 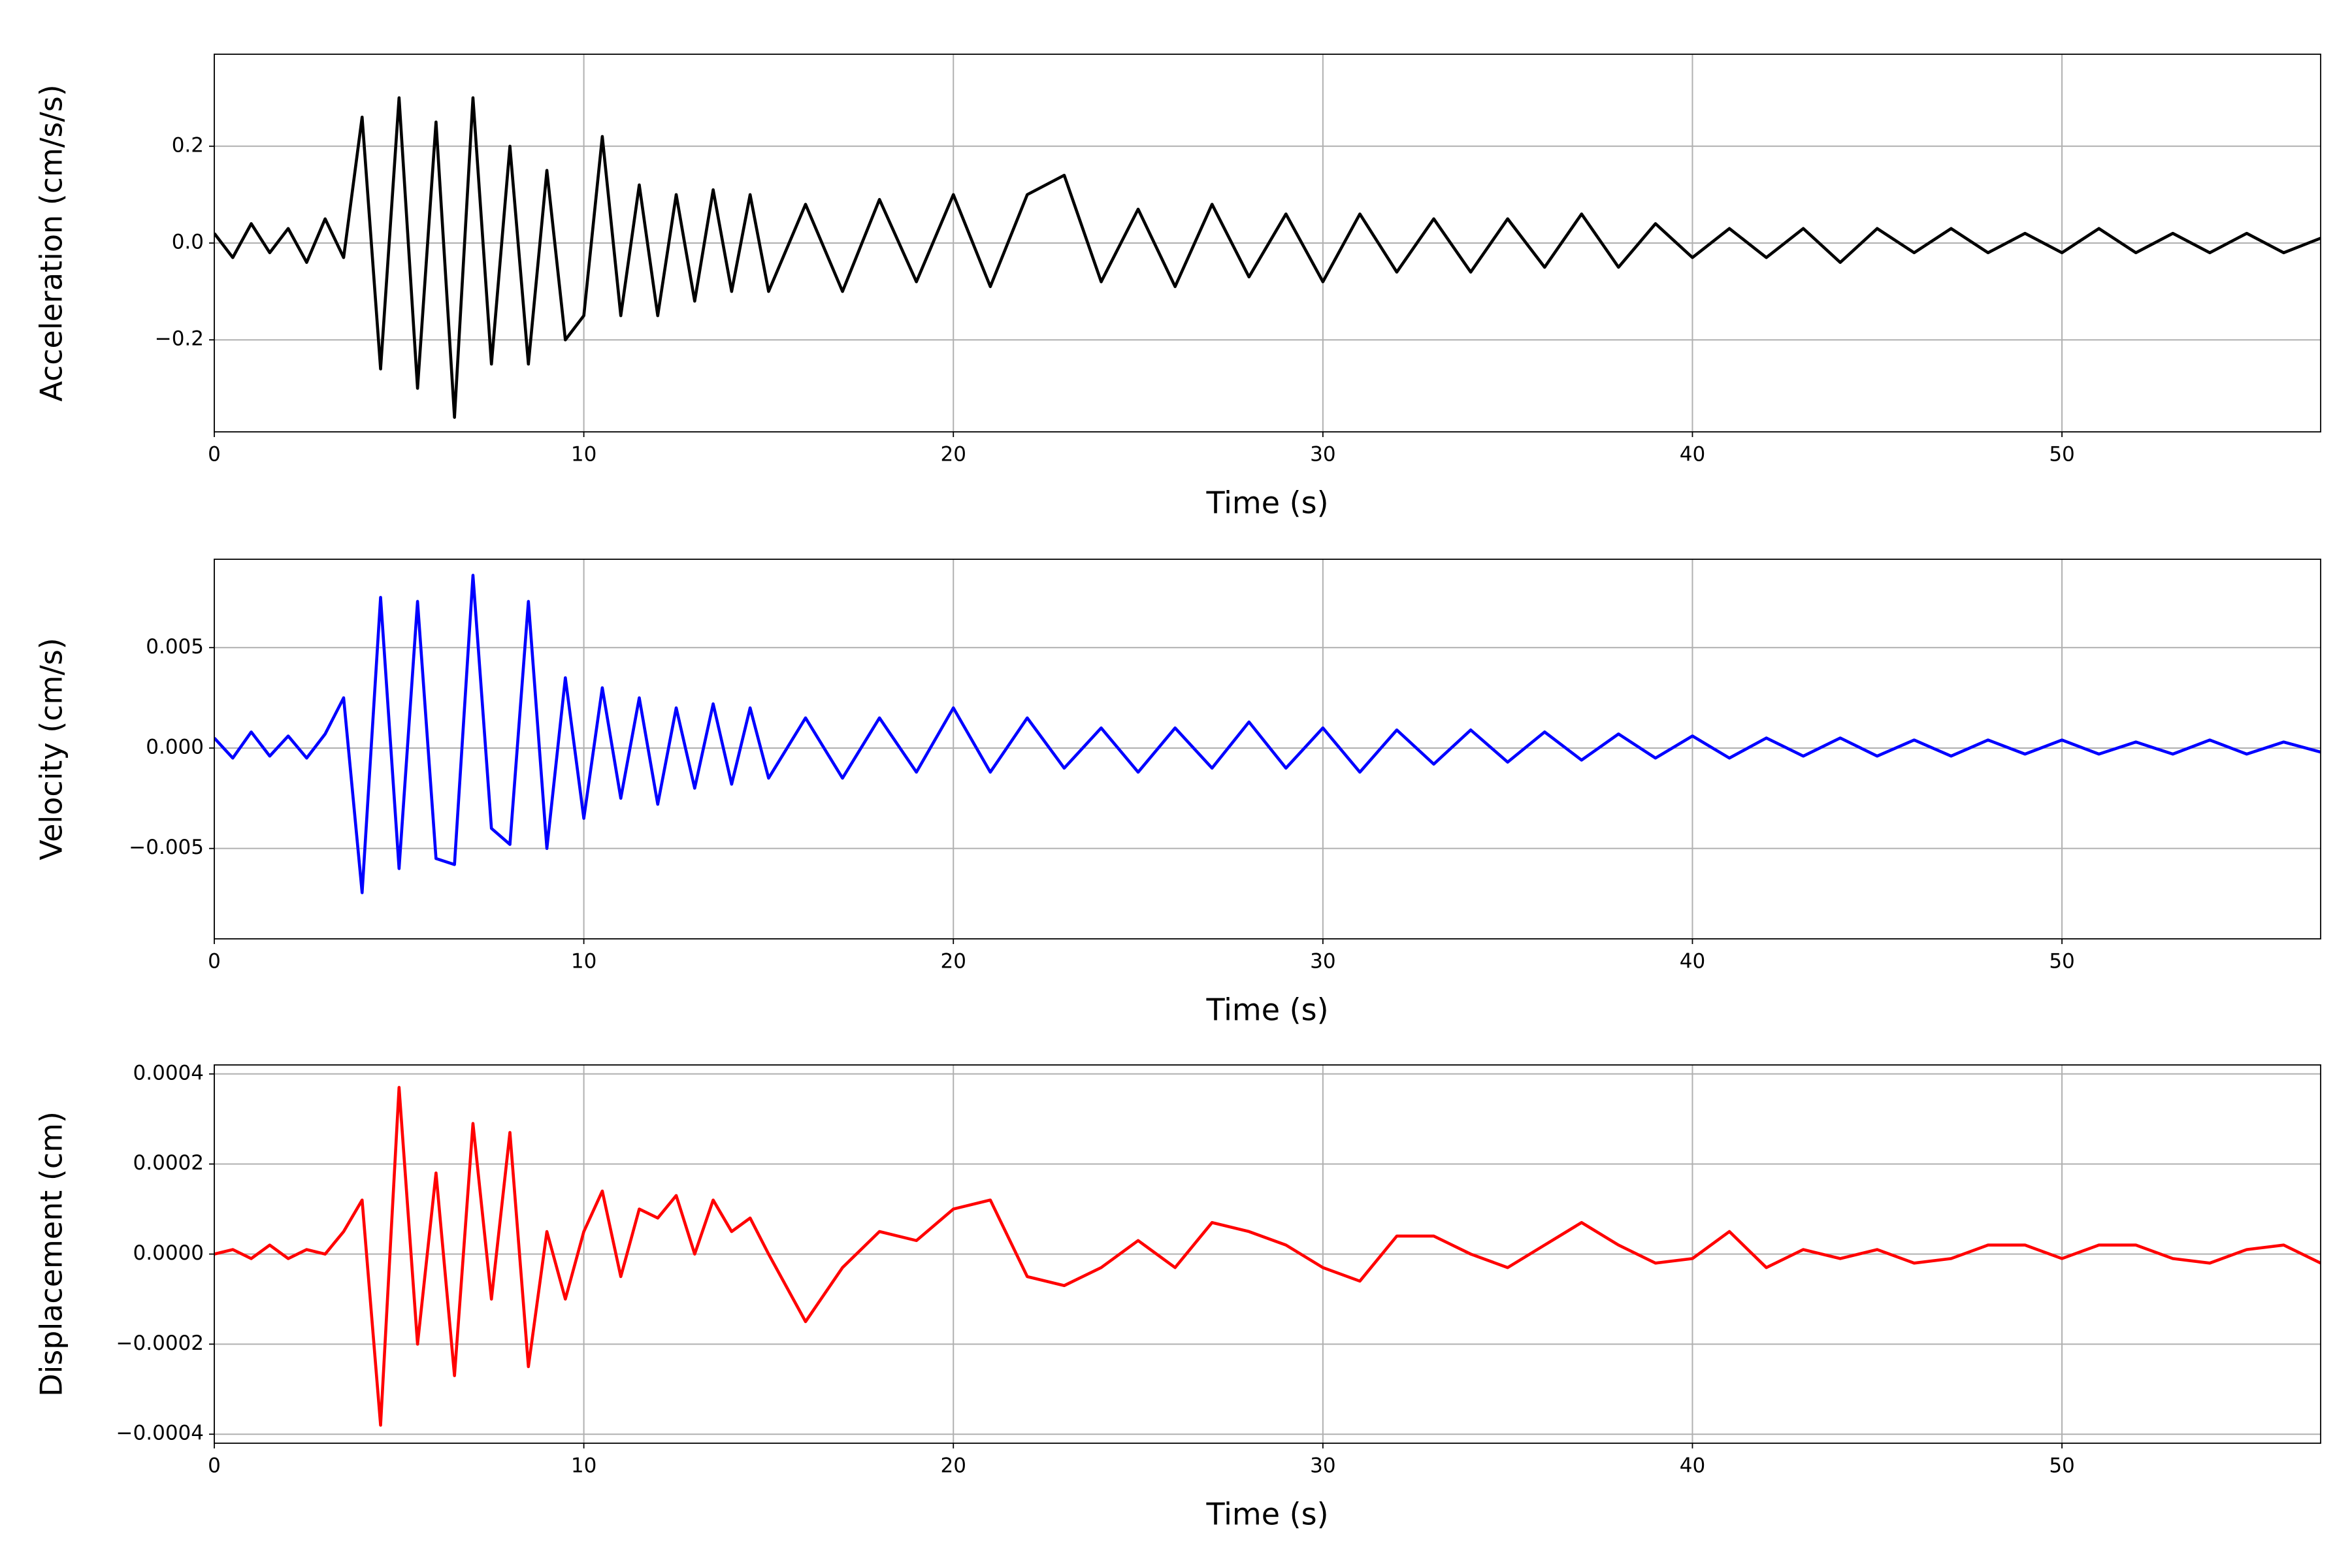 I want to click on y-axis-label: Acceleration (cm/s/s), so click(x=51, y=242).